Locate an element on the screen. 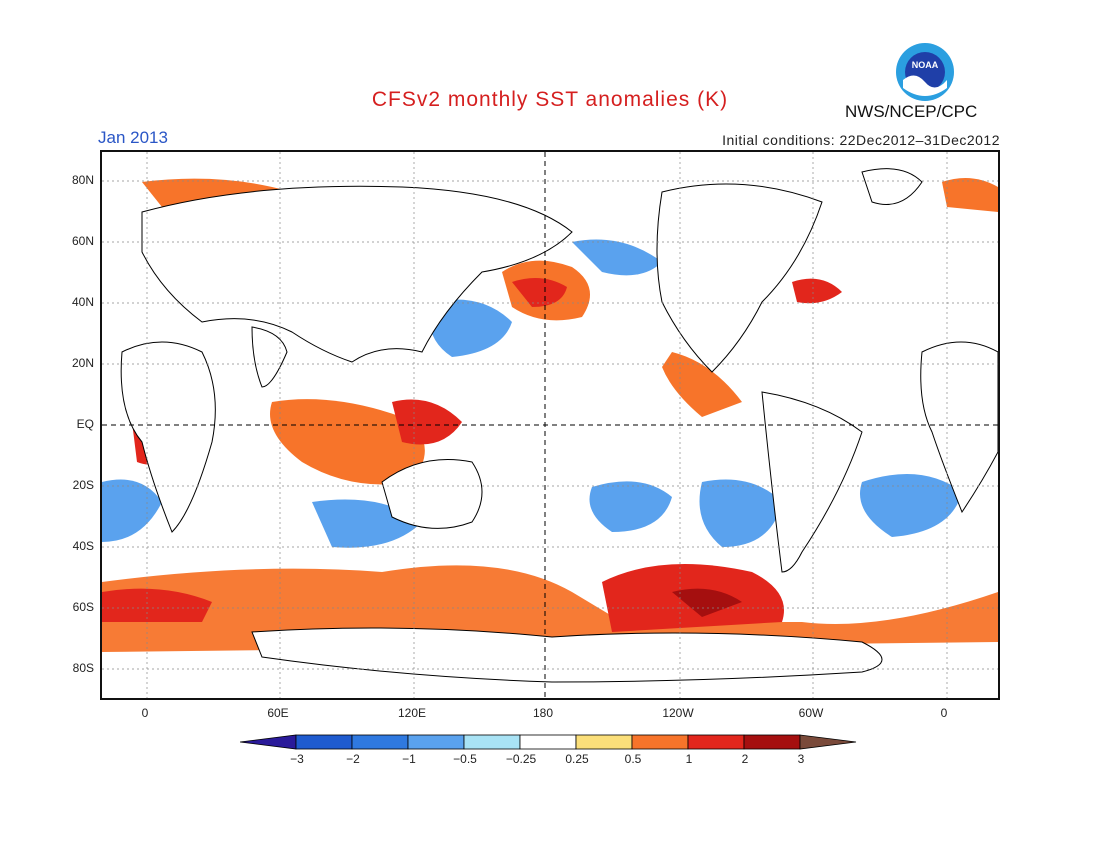  colorbar-label: 0.5 is located at coordinates (633, 759).